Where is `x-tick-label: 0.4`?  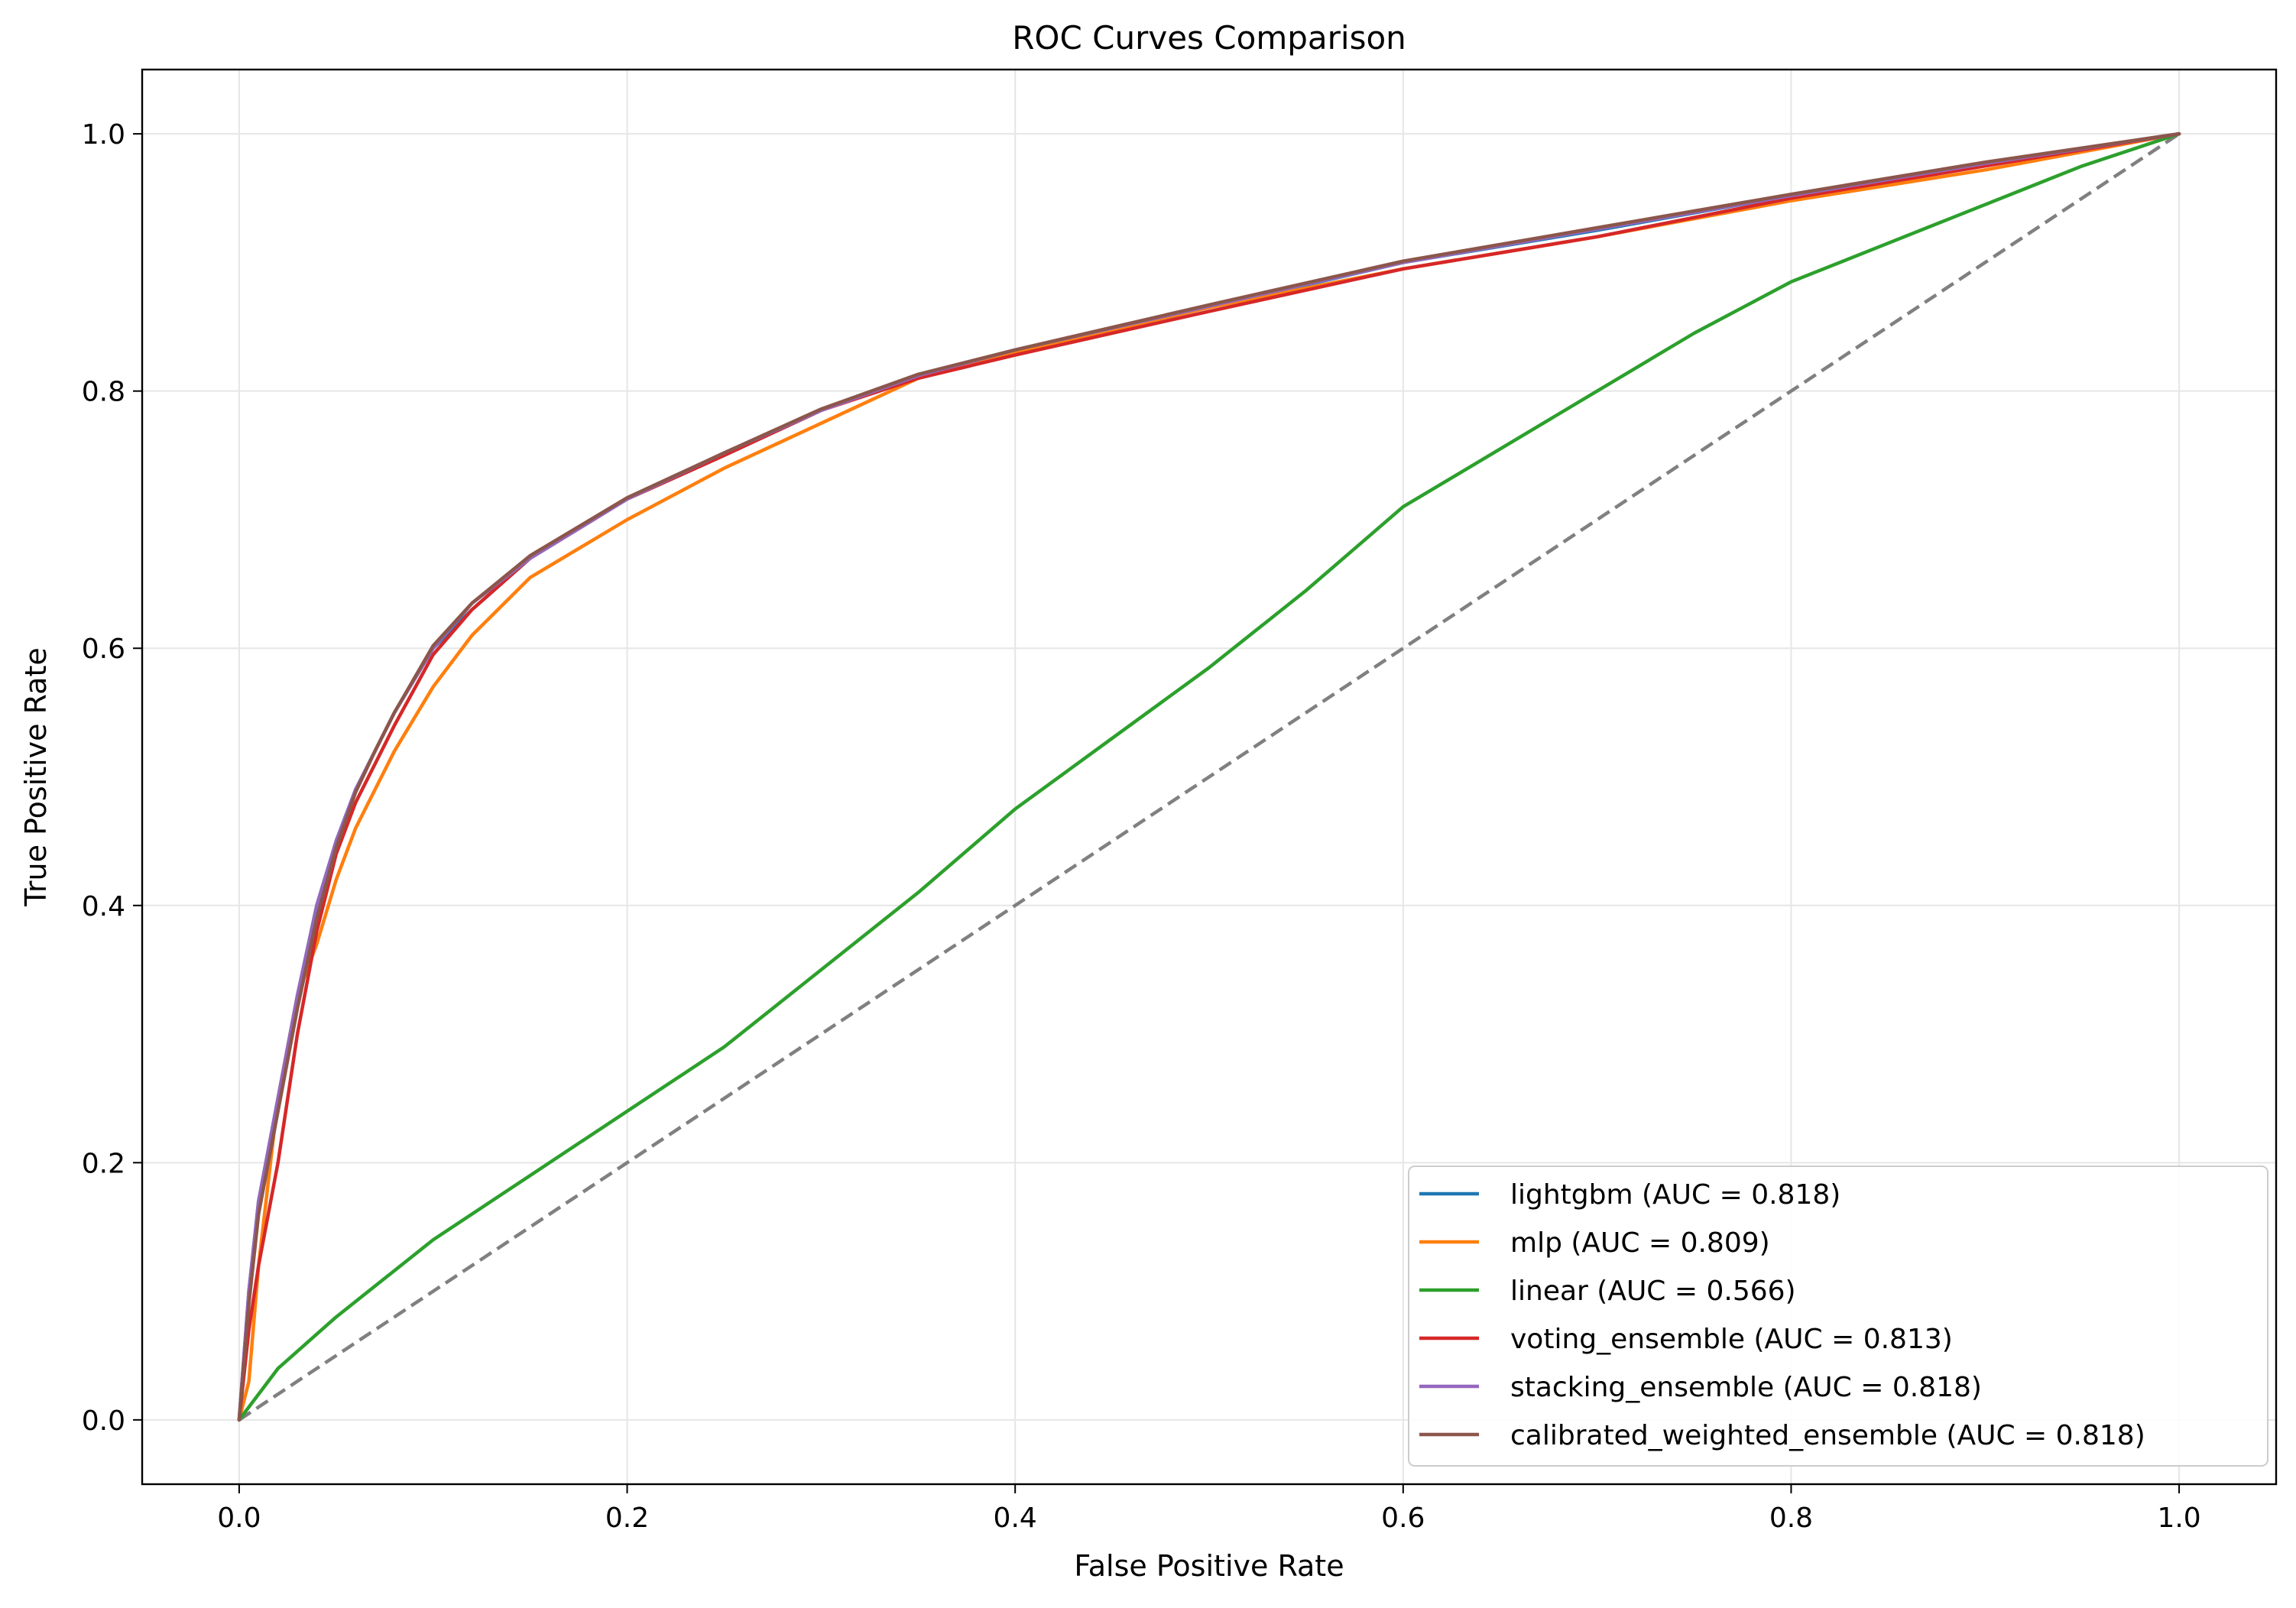
x-tick-label: 0.4 is located at coordinates (1015, 1518).